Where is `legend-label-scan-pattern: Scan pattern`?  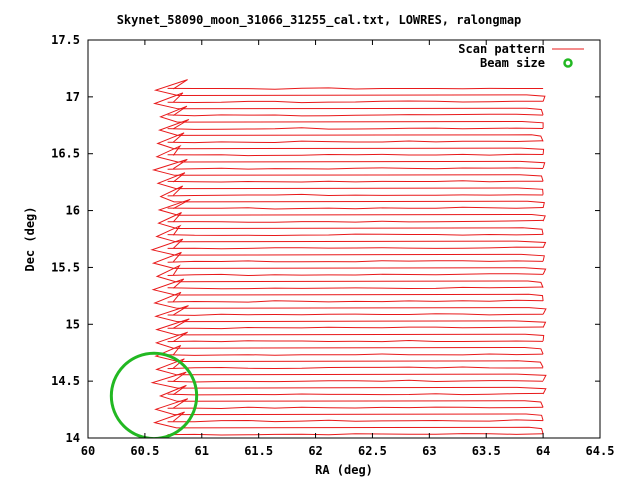
legend-label-scan-pattern: Scan pattern is located at coordinates (501, 49).